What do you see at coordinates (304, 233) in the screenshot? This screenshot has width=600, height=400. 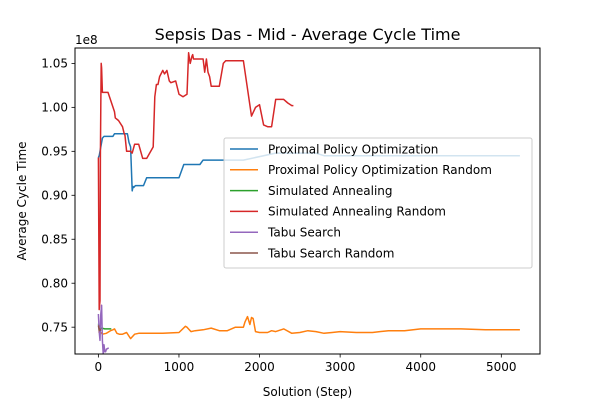 I see `legend-label: Tabu Search` at bounding box center [304, 233].